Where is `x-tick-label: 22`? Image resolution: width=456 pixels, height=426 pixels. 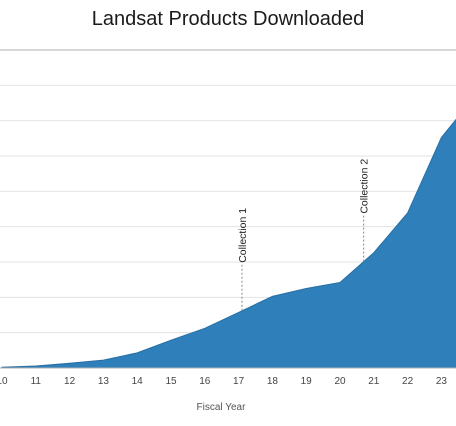 x-tick-label: 22 is located at coordinates (408, 381).